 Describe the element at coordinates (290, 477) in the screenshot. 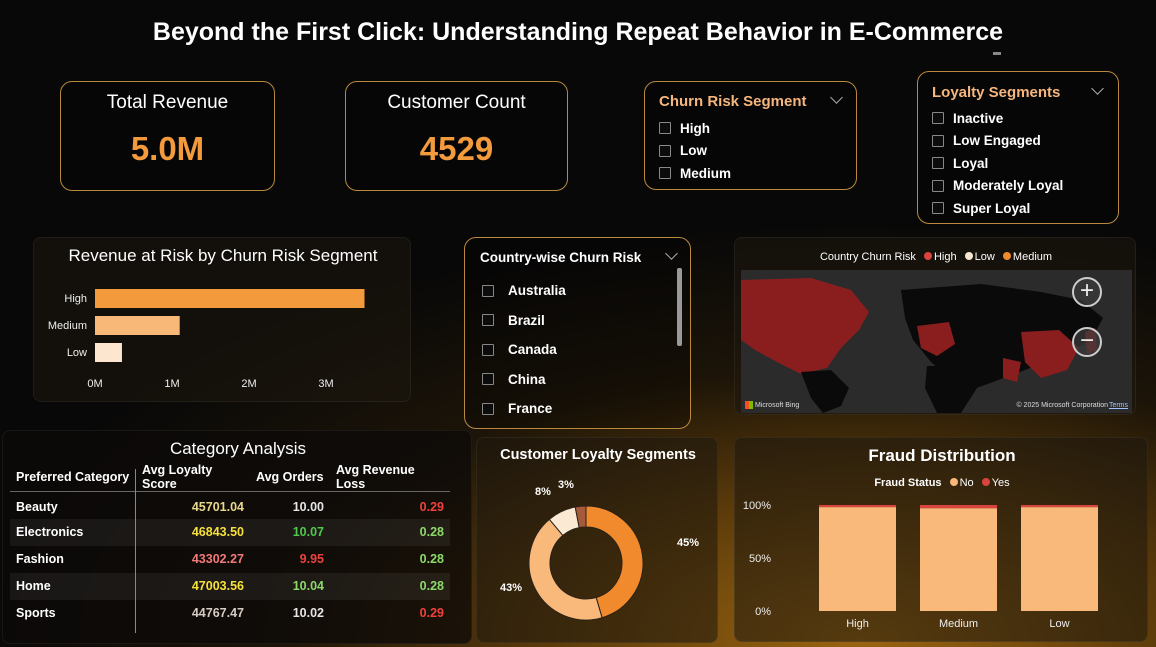

I see `col-header-orders: Avg Orders` at that location.